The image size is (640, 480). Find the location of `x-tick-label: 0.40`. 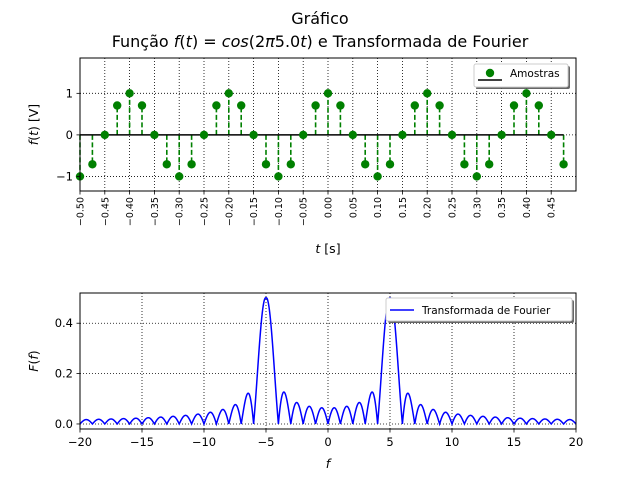

x-tick-label: 0.40 is located at coordinates (527, 207).